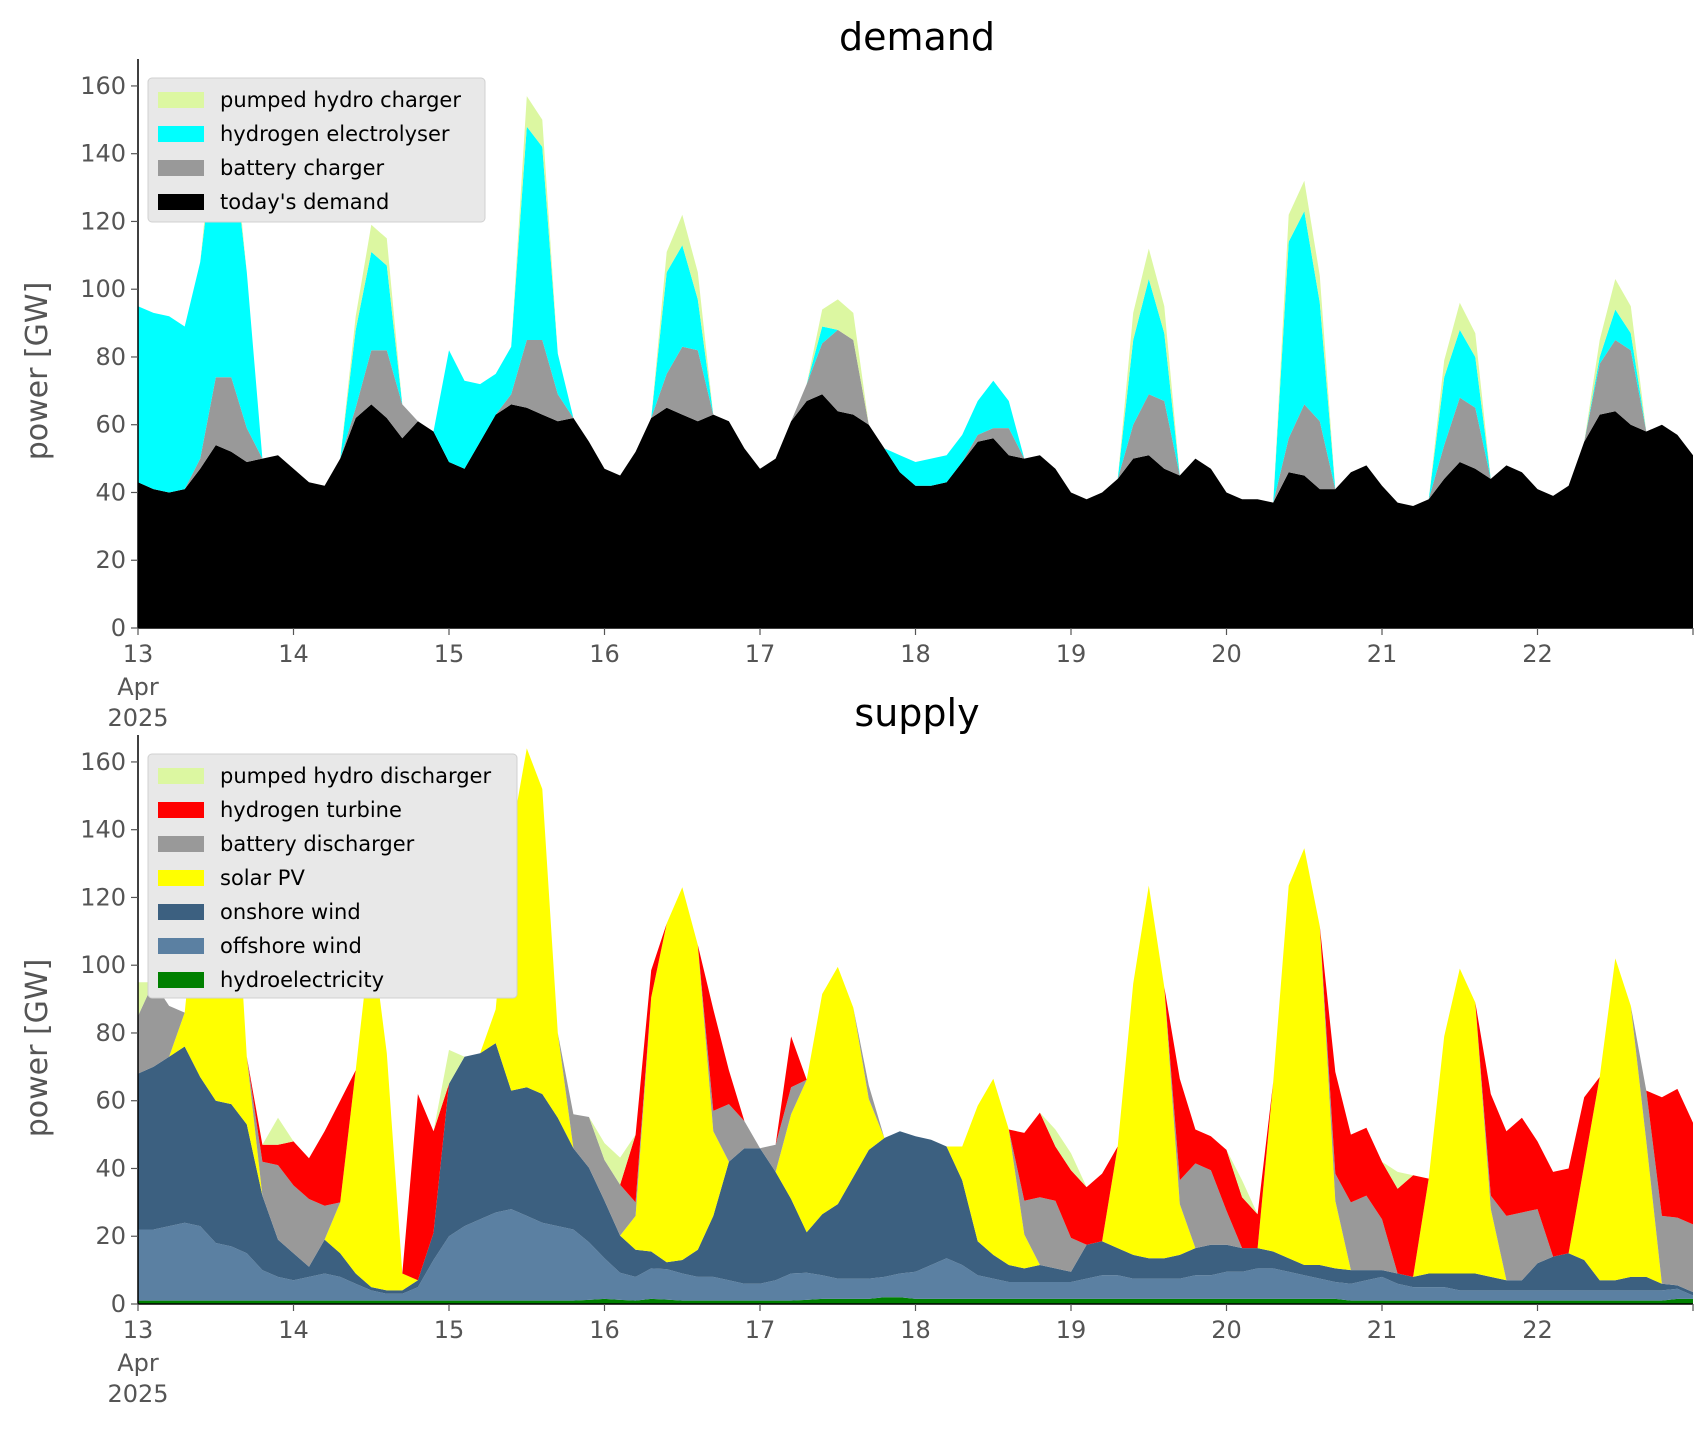  What do you see at coordinates (915, 654) in the screenshot?
I see `demand-x-tick-label: 18` at bounding box center [915, 654].